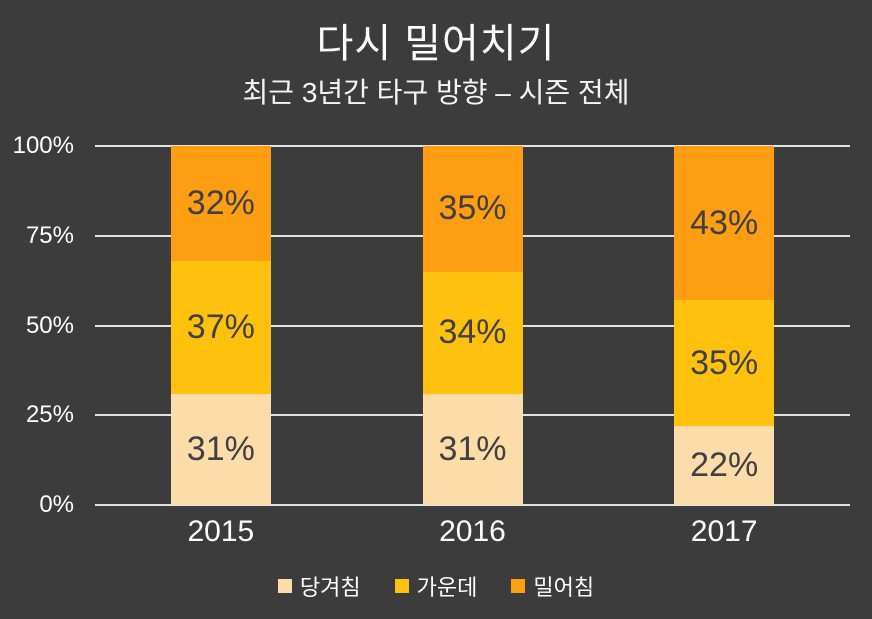  I want to click on data-label: 22%, so click(724, 465).